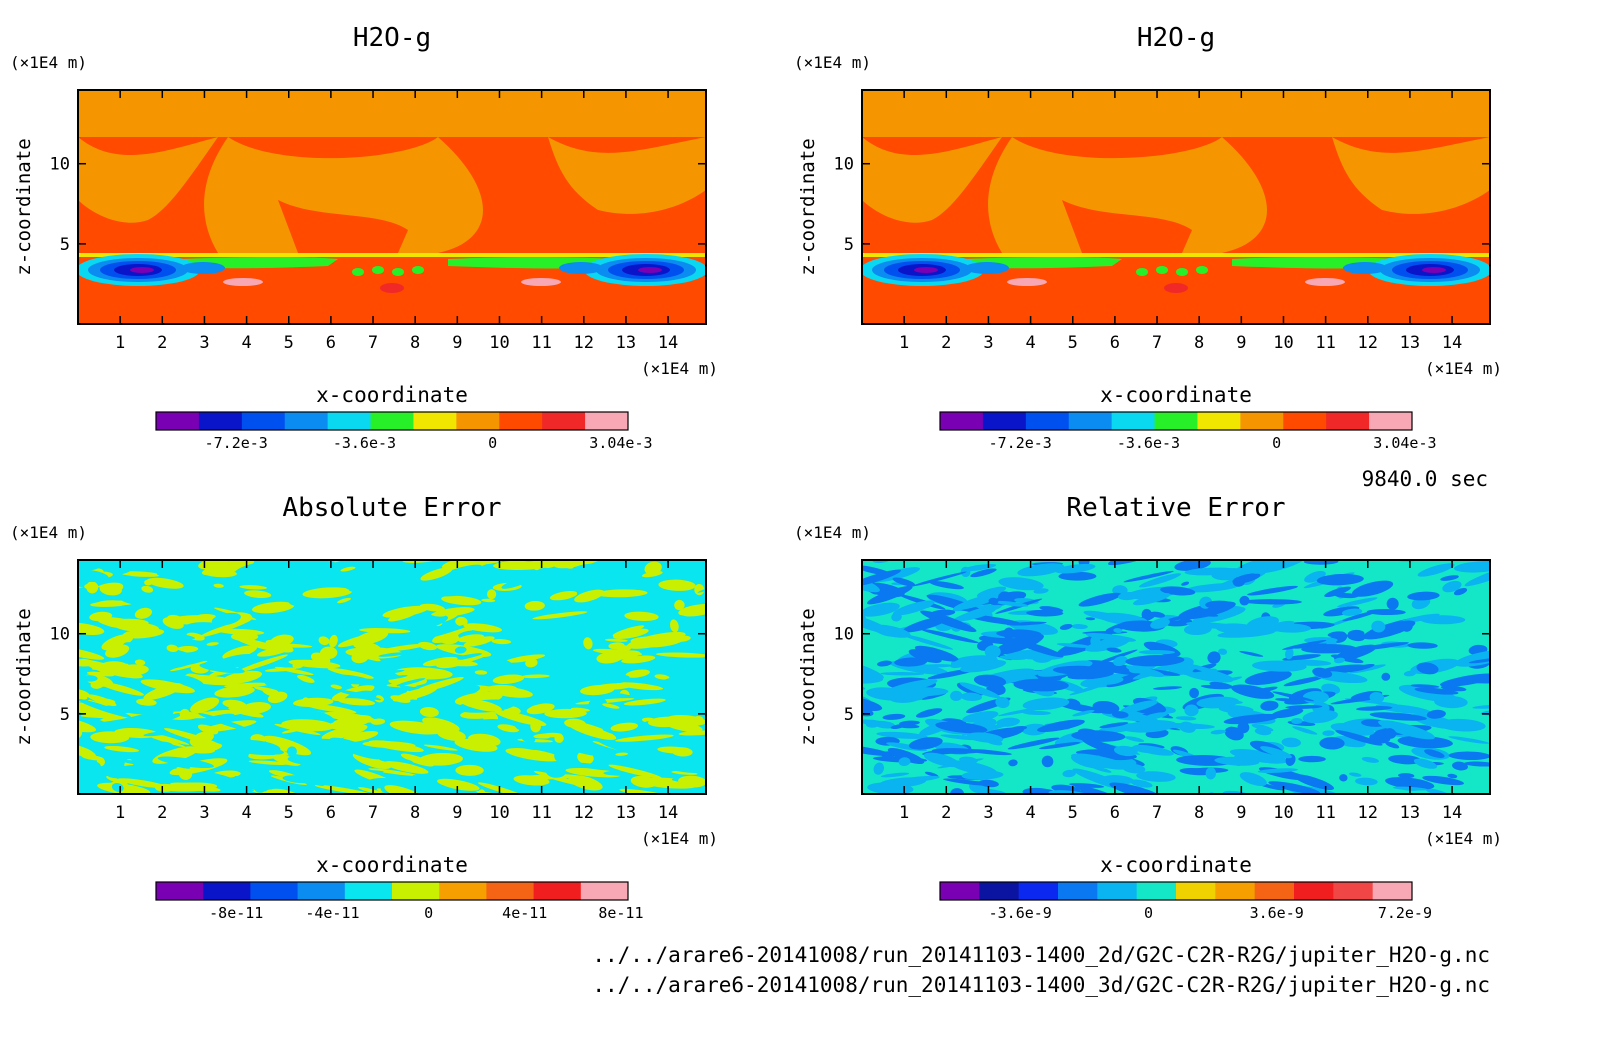  Describe the element at coordinates (904, 813) in the screenshot. I see `x-tick-label: 1` at that location.